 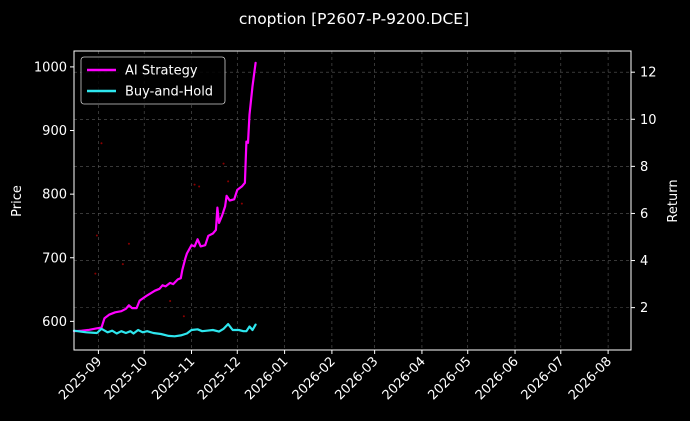 What do you see at coordinates (169, 92) in the screenshot?
I see `legend-label: Buy-and-Hold` at bounding box center [169, 92].